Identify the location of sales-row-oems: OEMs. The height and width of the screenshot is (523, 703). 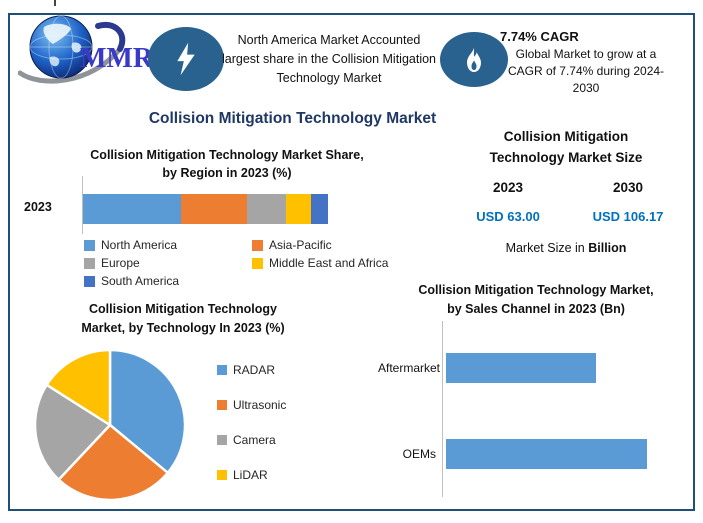
(533, 454).